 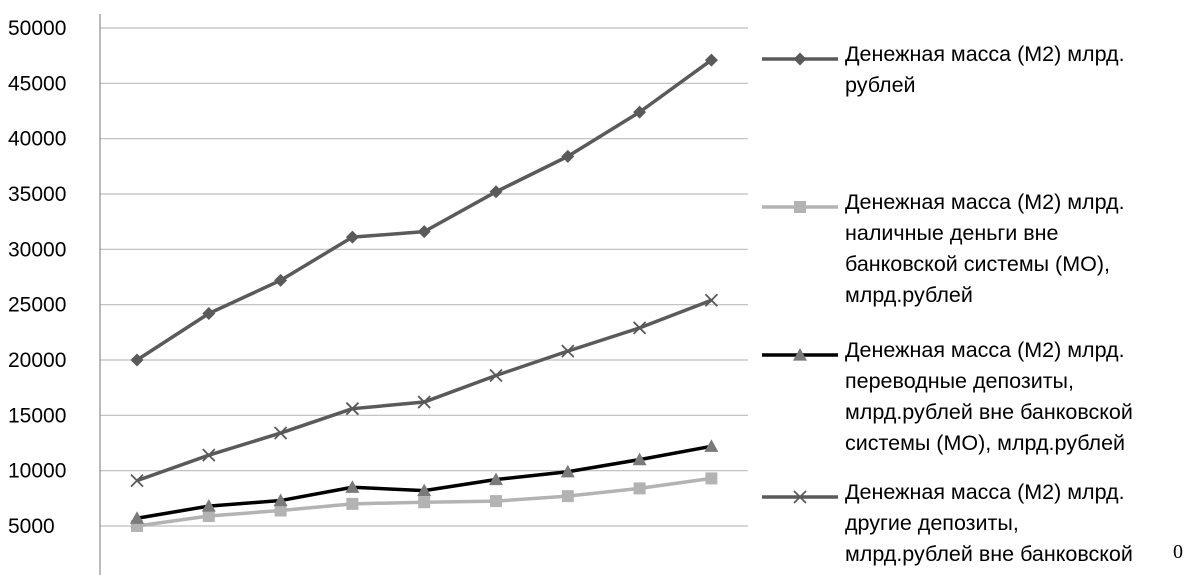 I want to click on y-tick-label: 30000, so click(x=37, y=249).